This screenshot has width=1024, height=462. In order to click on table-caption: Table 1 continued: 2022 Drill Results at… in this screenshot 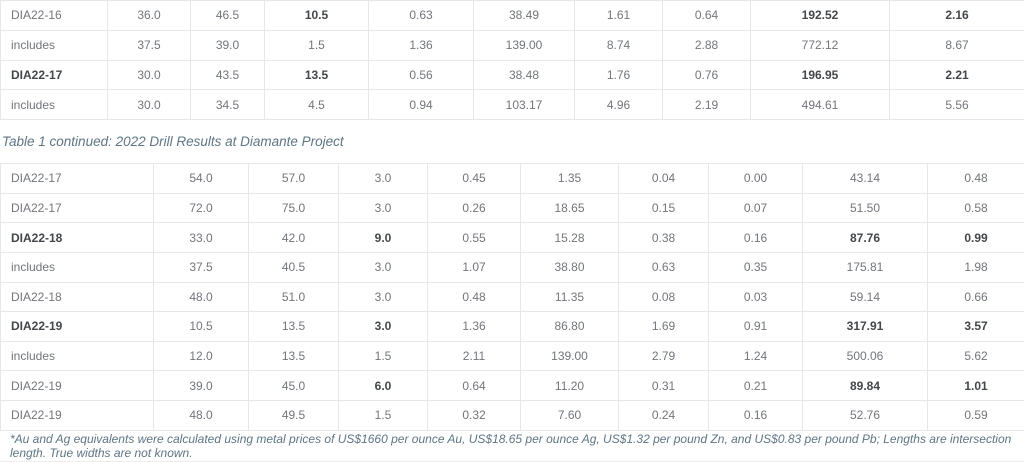, I will do `click(512, 141)`.